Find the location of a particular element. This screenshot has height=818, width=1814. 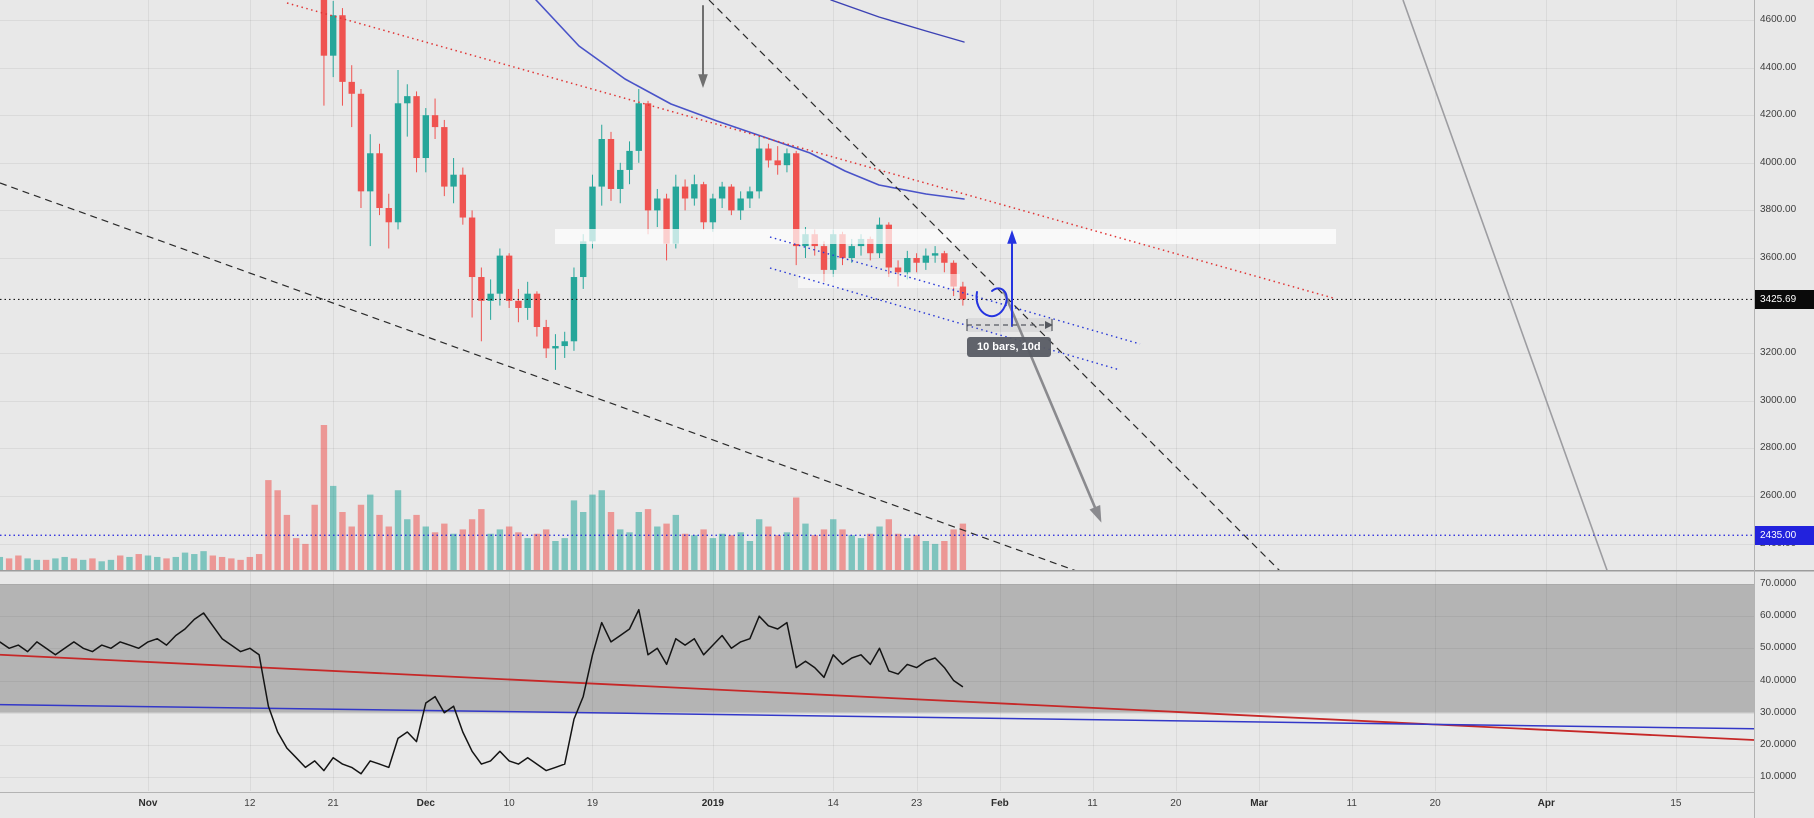

price-axis-label: 2600.00 is located at coordinates (1778, 495).